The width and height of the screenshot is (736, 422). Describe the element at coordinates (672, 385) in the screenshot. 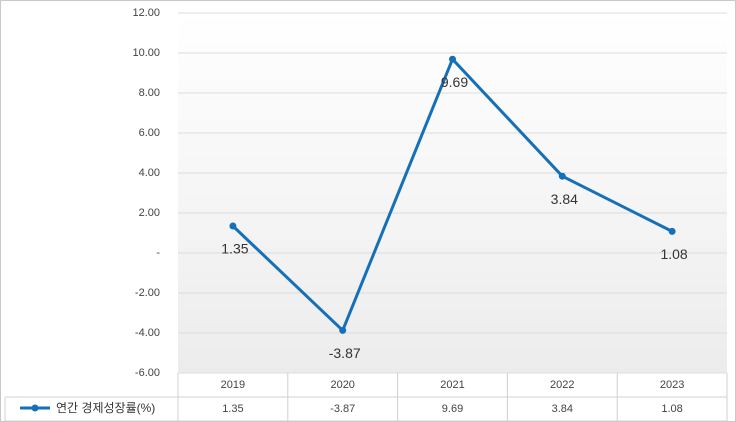

I see `x-tick-label: 2023` at that location.